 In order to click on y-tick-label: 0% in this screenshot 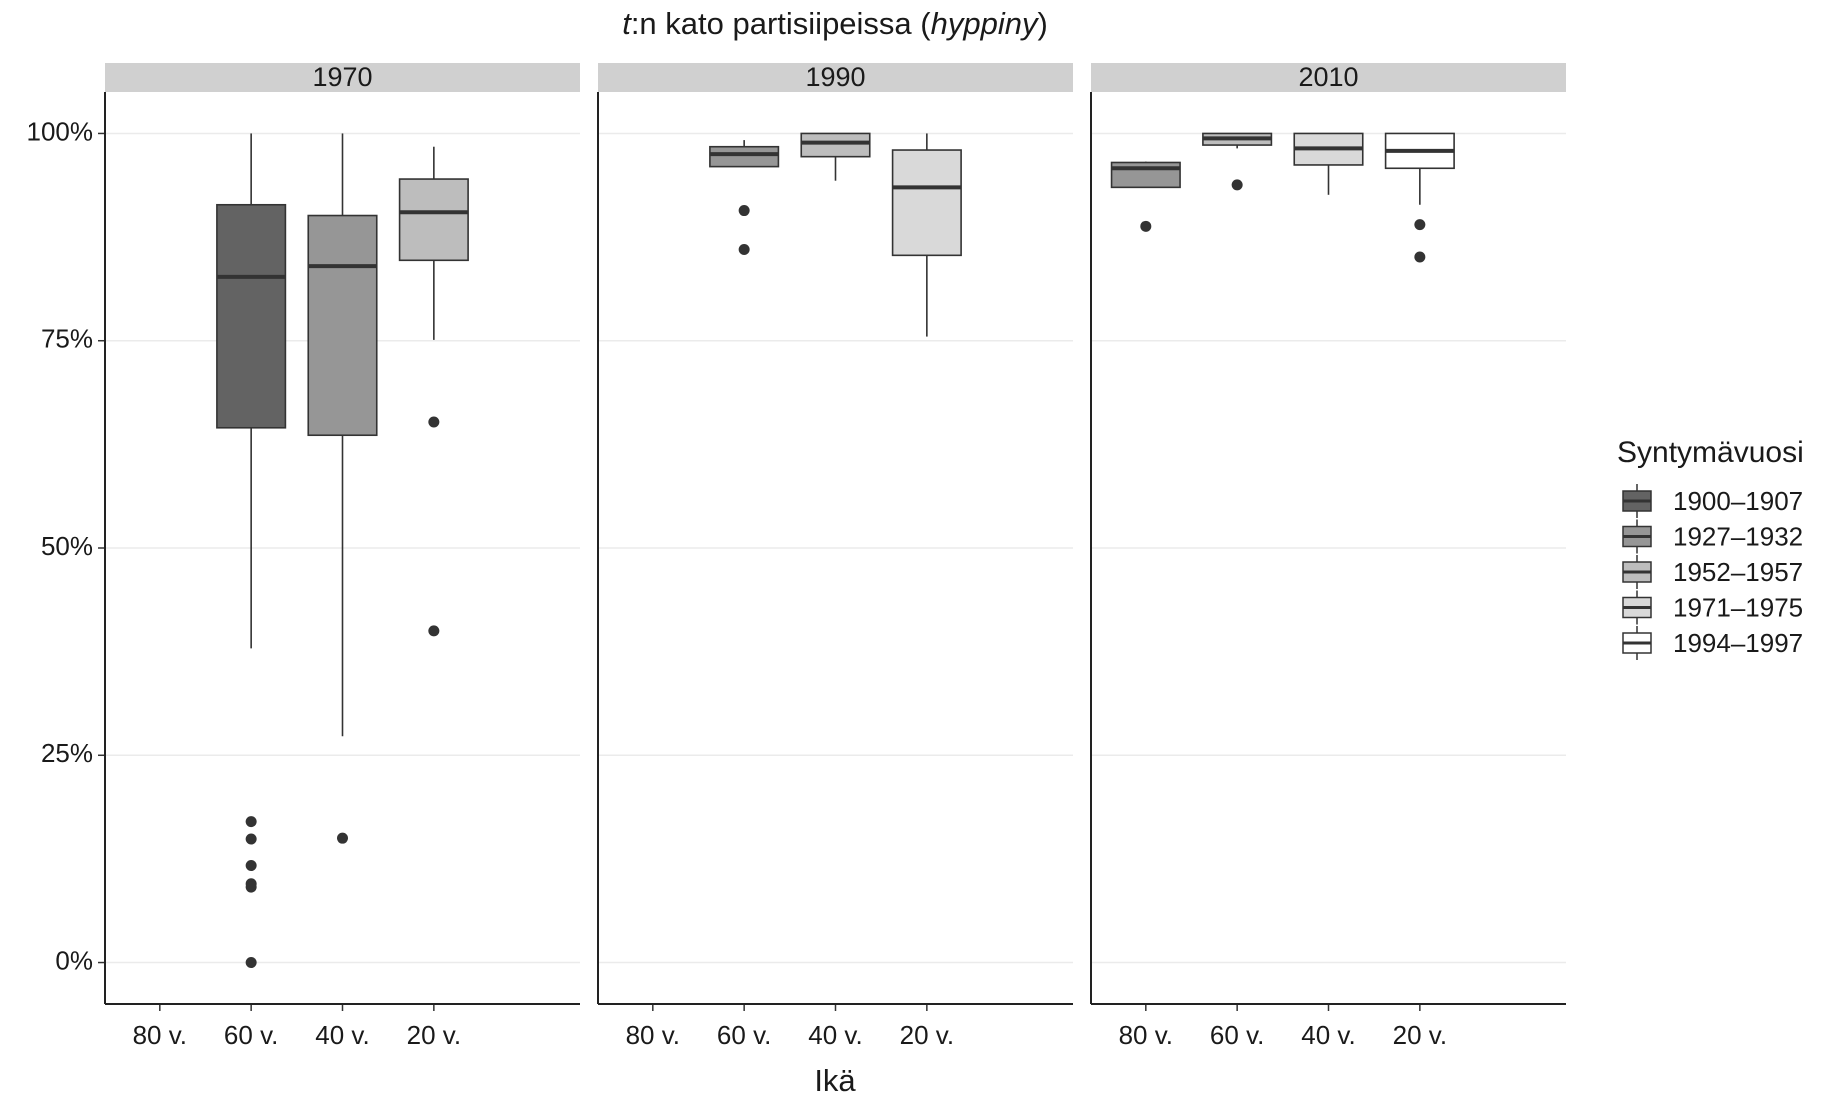, I will do `click(74, 960)`.